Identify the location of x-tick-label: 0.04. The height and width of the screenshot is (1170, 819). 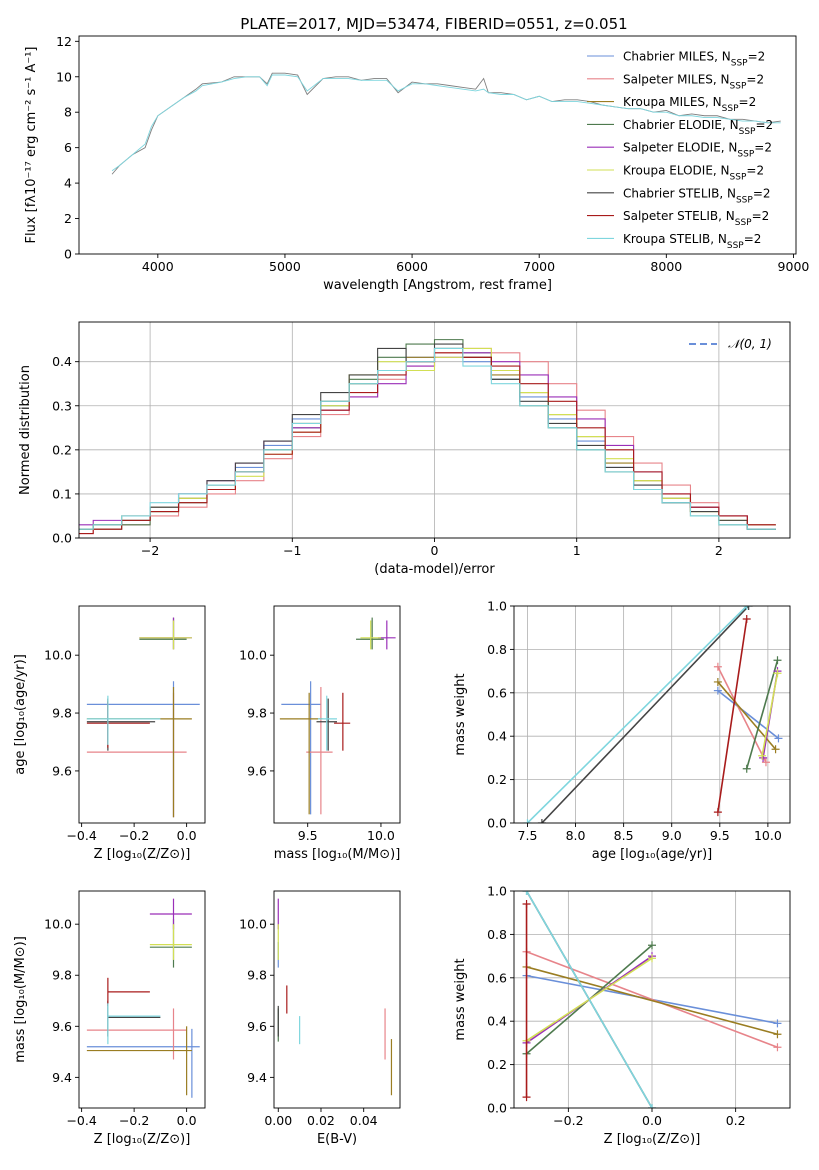
(364, 1120).